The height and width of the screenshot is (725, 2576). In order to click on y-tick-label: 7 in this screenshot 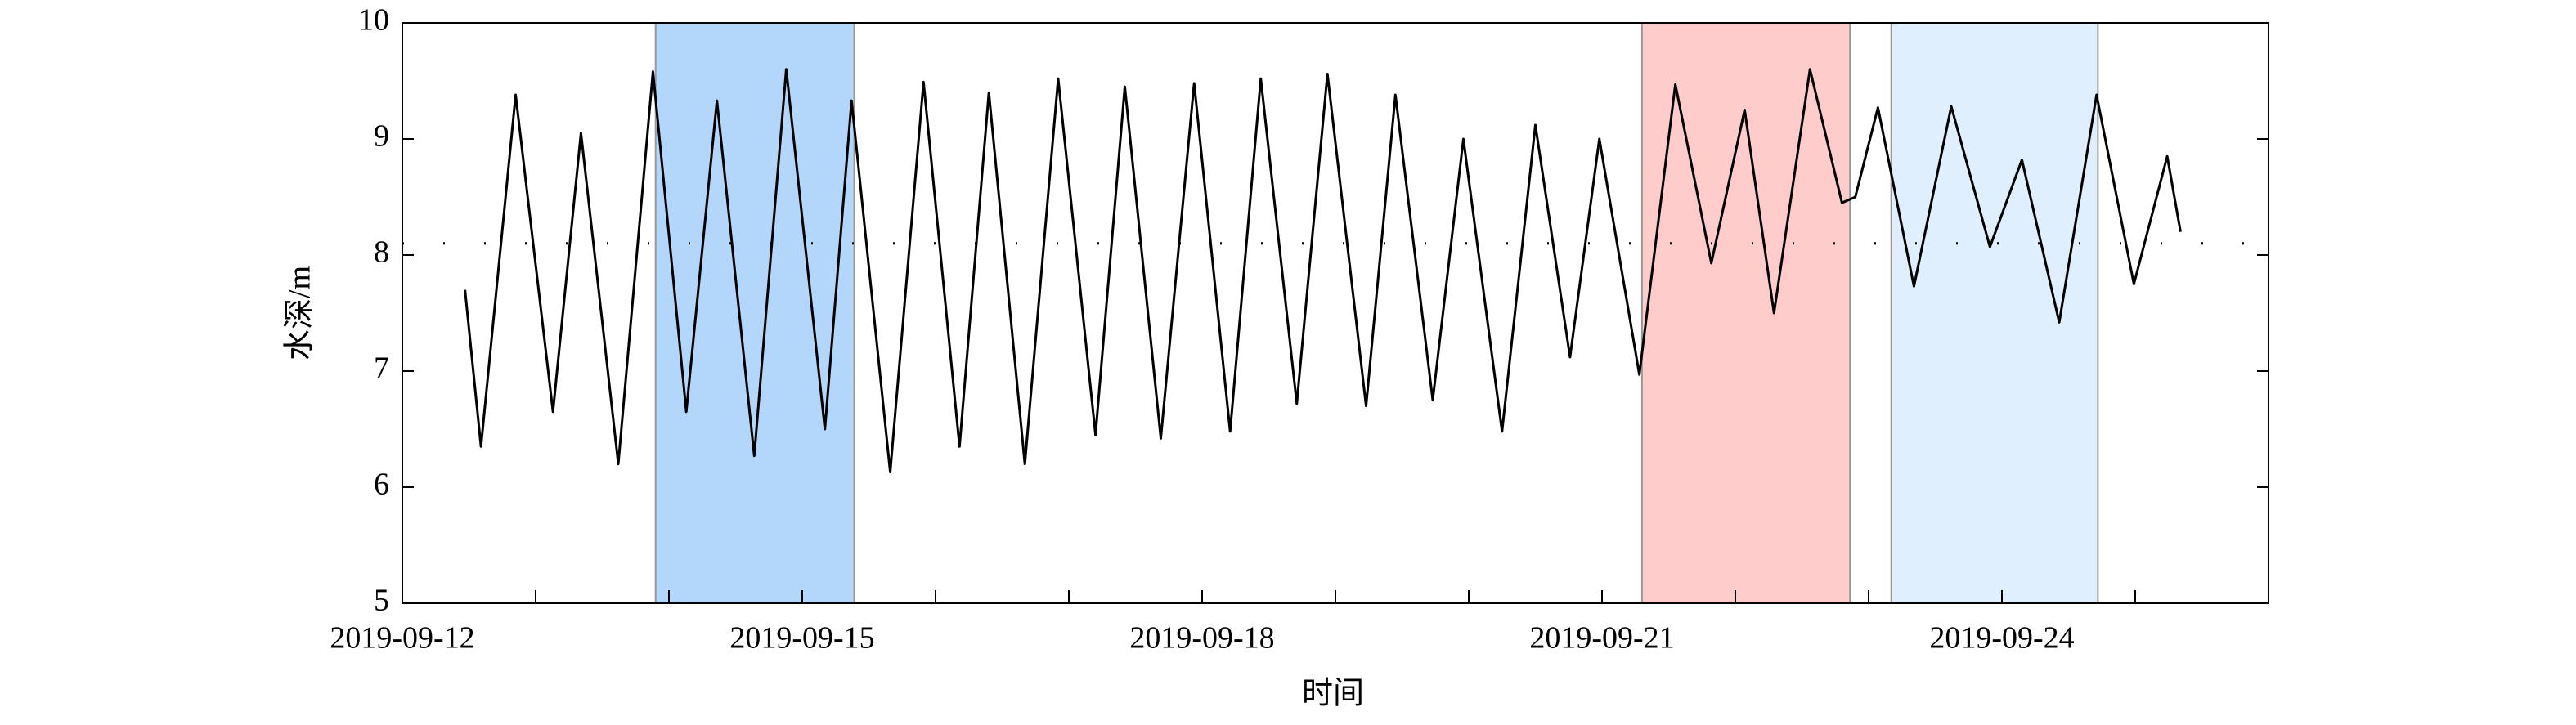, I will do `click(382, 369)`.